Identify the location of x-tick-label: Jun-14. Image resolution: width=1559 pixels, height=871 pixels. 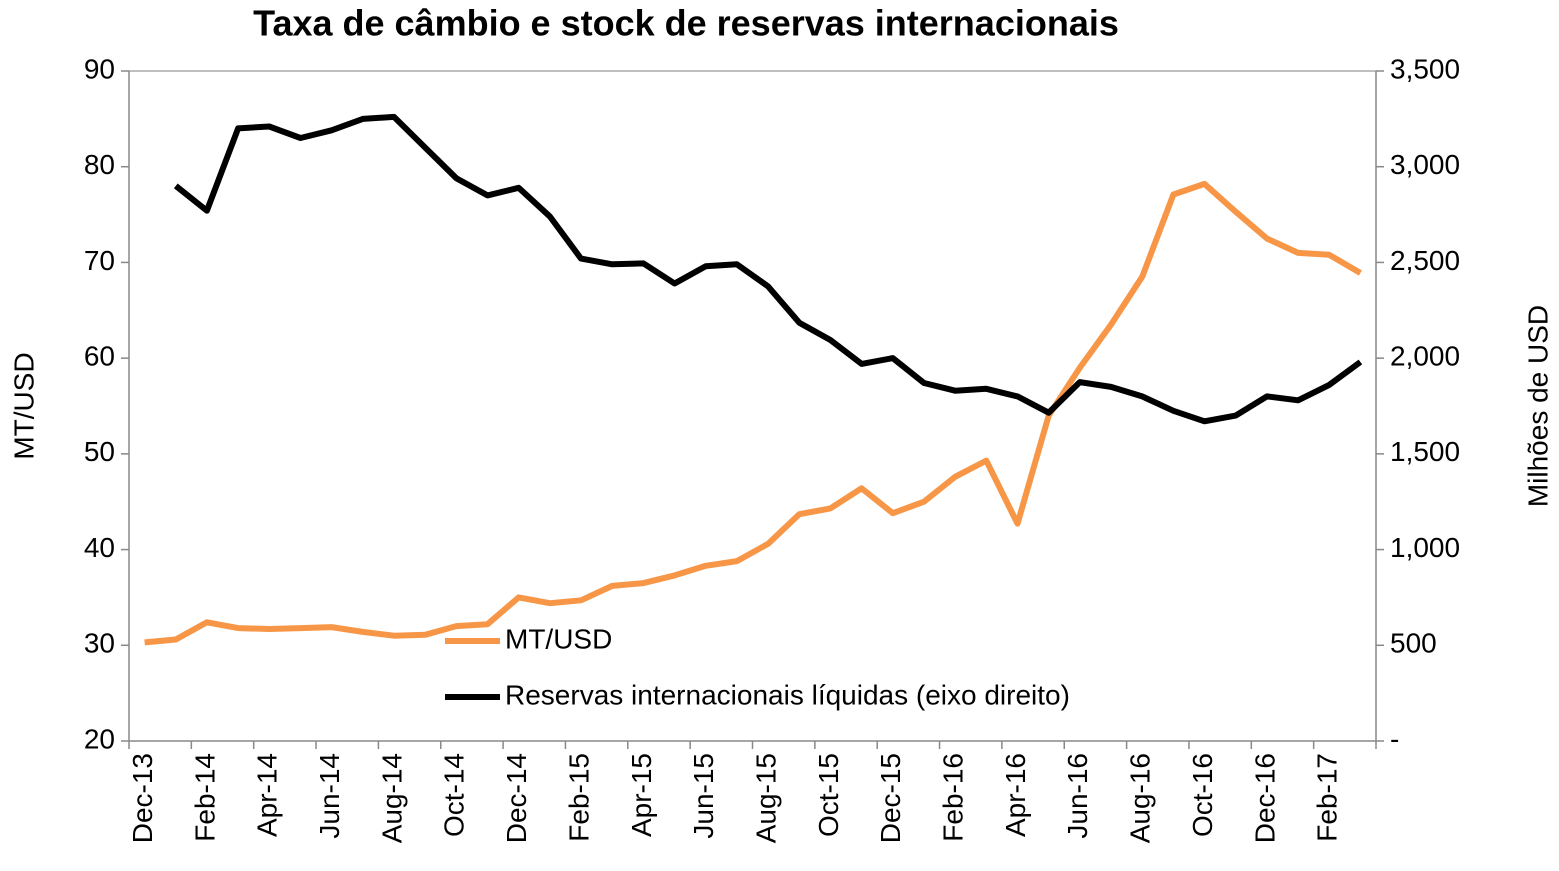
(329, 796).